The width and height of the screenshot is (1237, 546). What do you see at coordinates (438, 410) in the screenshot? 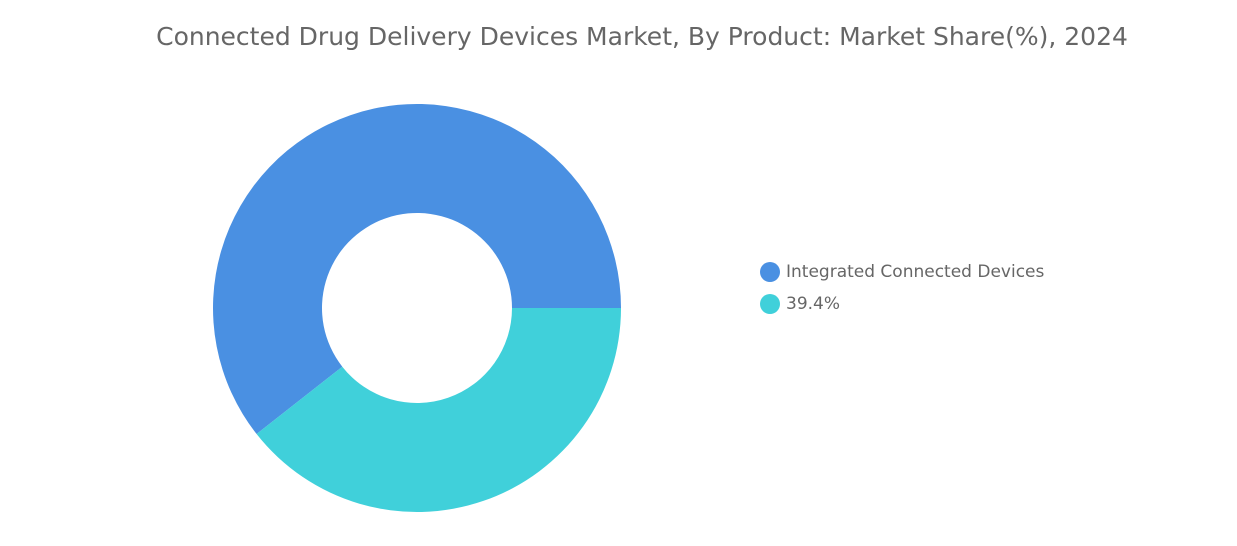
I see `donut-slice` at bounding box center [438, 410].